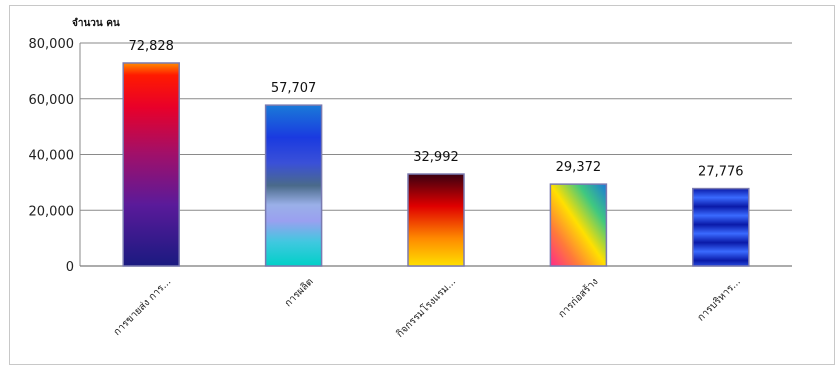  What do you see at coordinates (52, 44) in the screenshot?
I see `y-tick-label: 80,000` at bounding box center [52, 44].